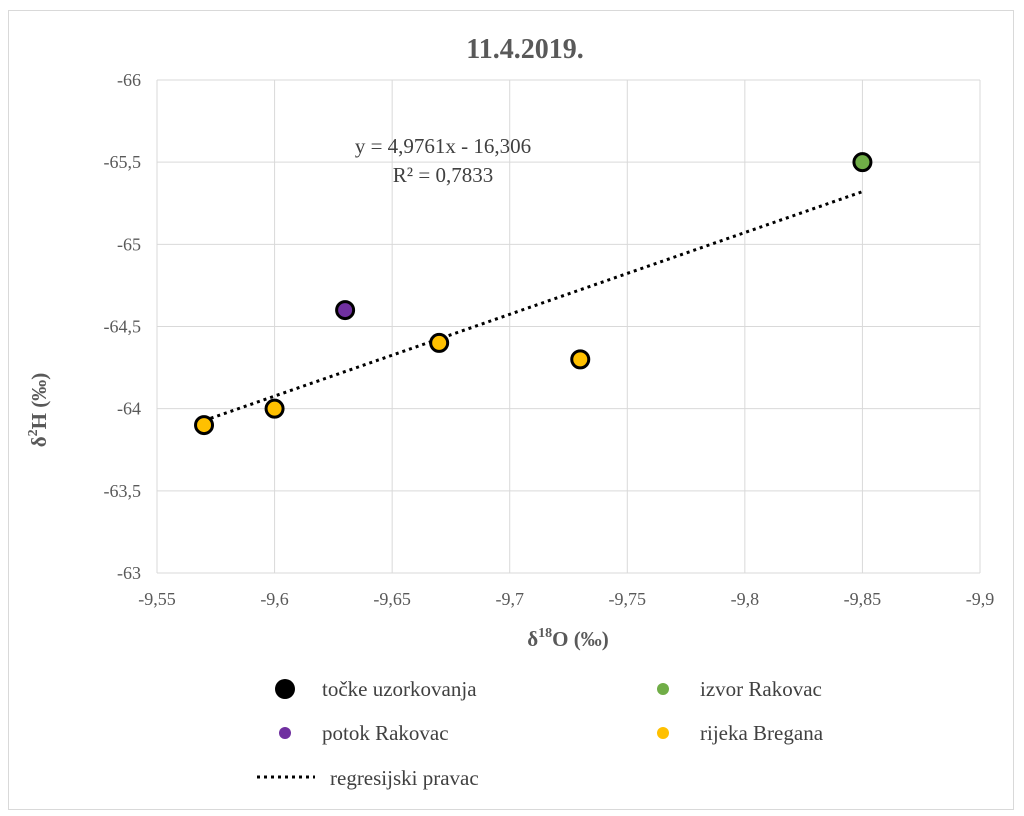 The image size is (1024, 816). I want to click on legend-label: točke uzorkovanja, so click(399, 689).